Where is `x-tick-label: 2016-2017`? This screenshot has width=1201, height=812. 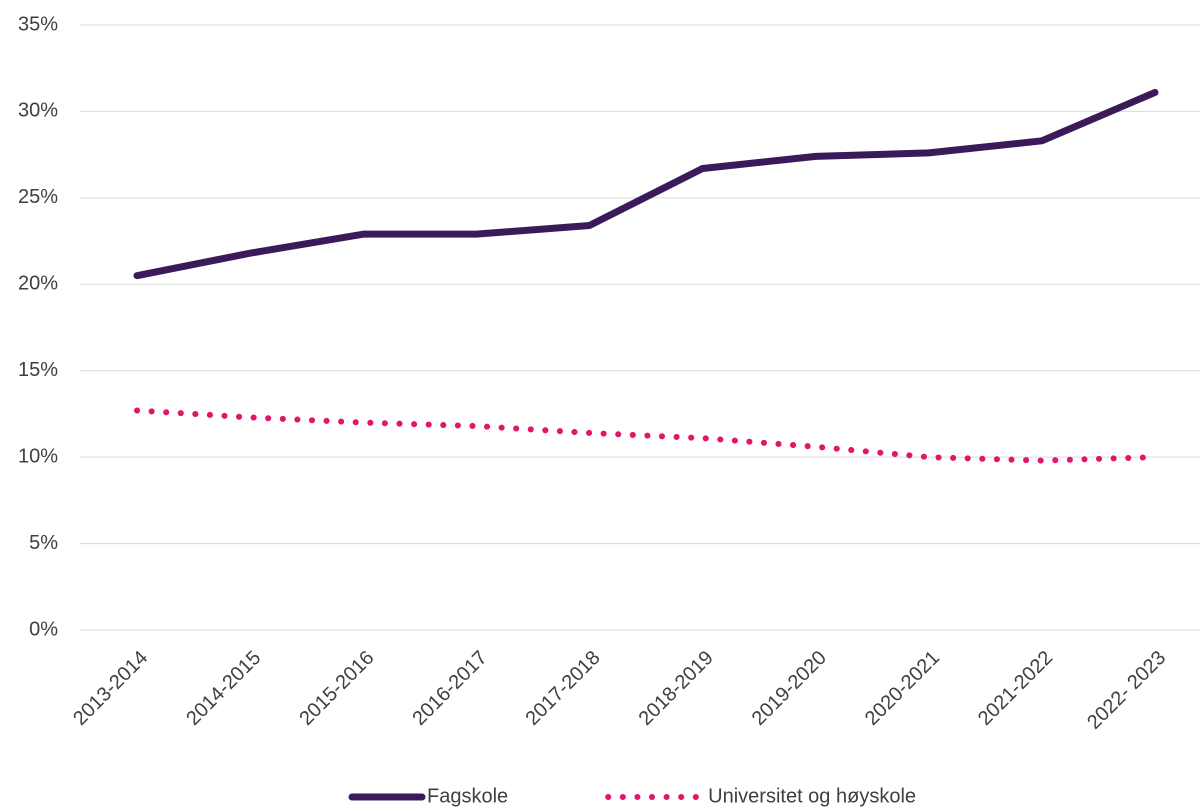 x-tick-label: 2016-2017 is located at coordinates (449, 688).